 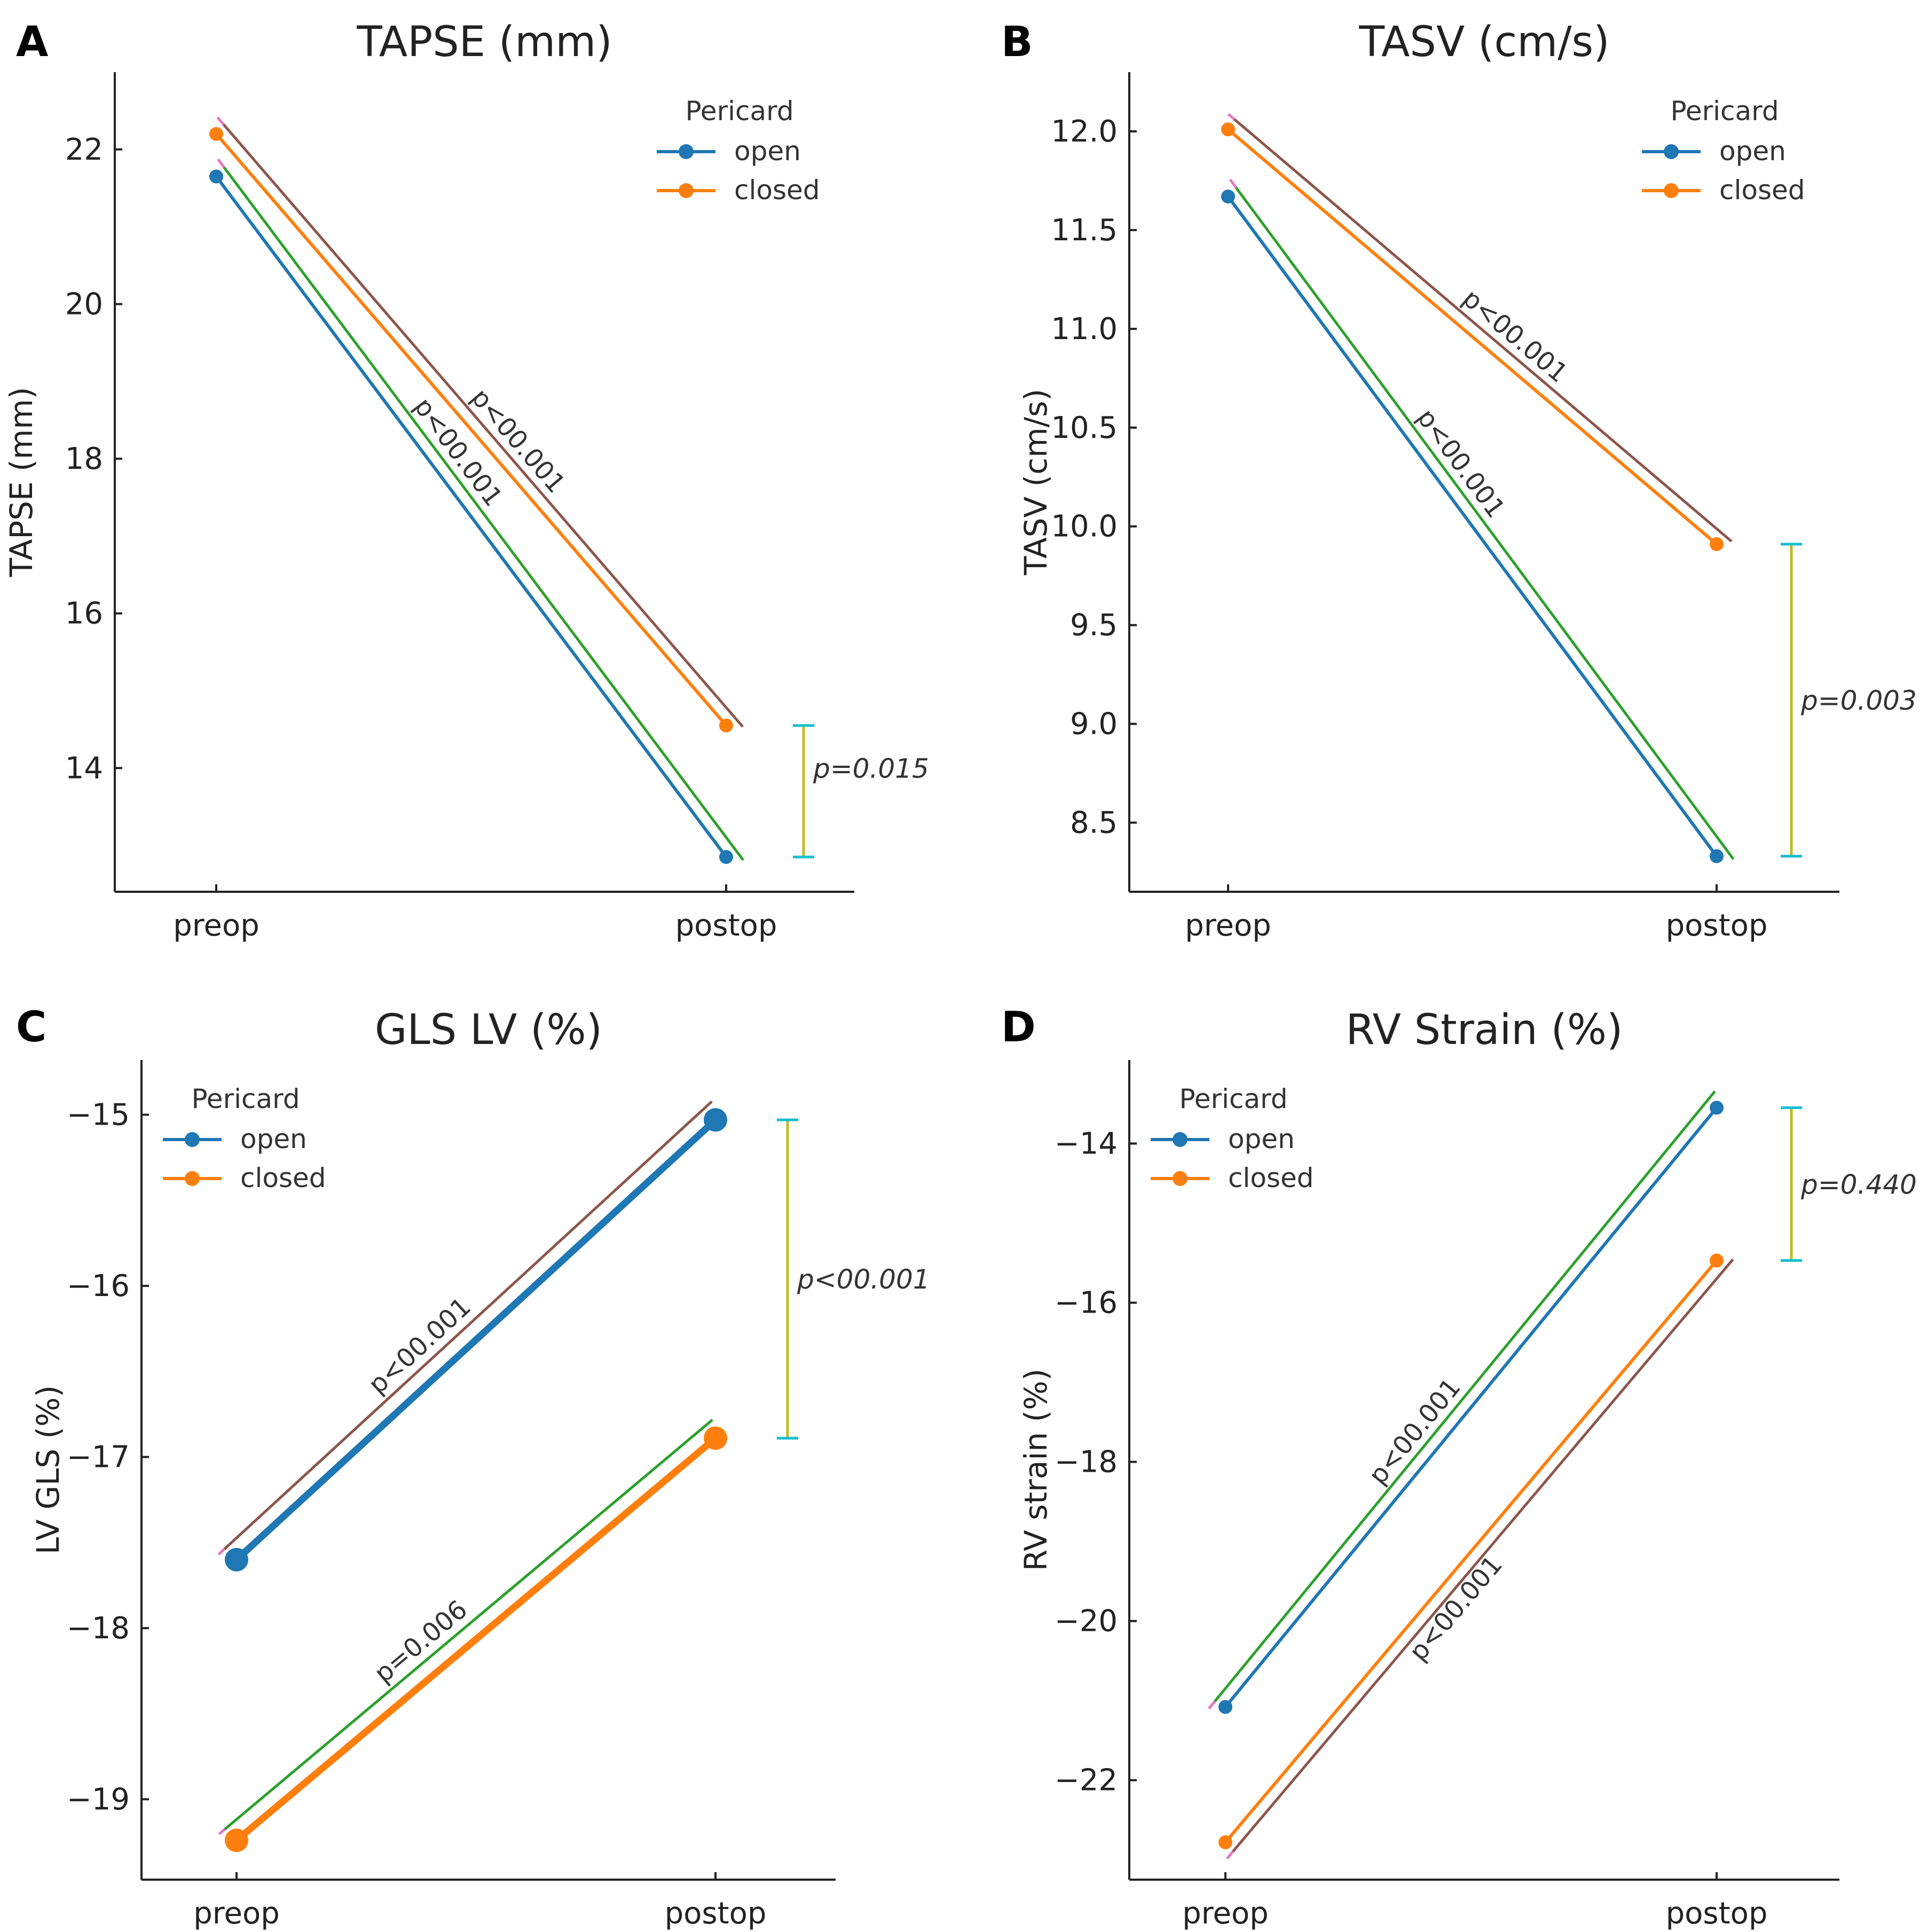 What do you see at coordinates (21, 482) in the screenshot?
I see `y-axis-label: TAPSE (mm)` at bounding box center [21, 482].